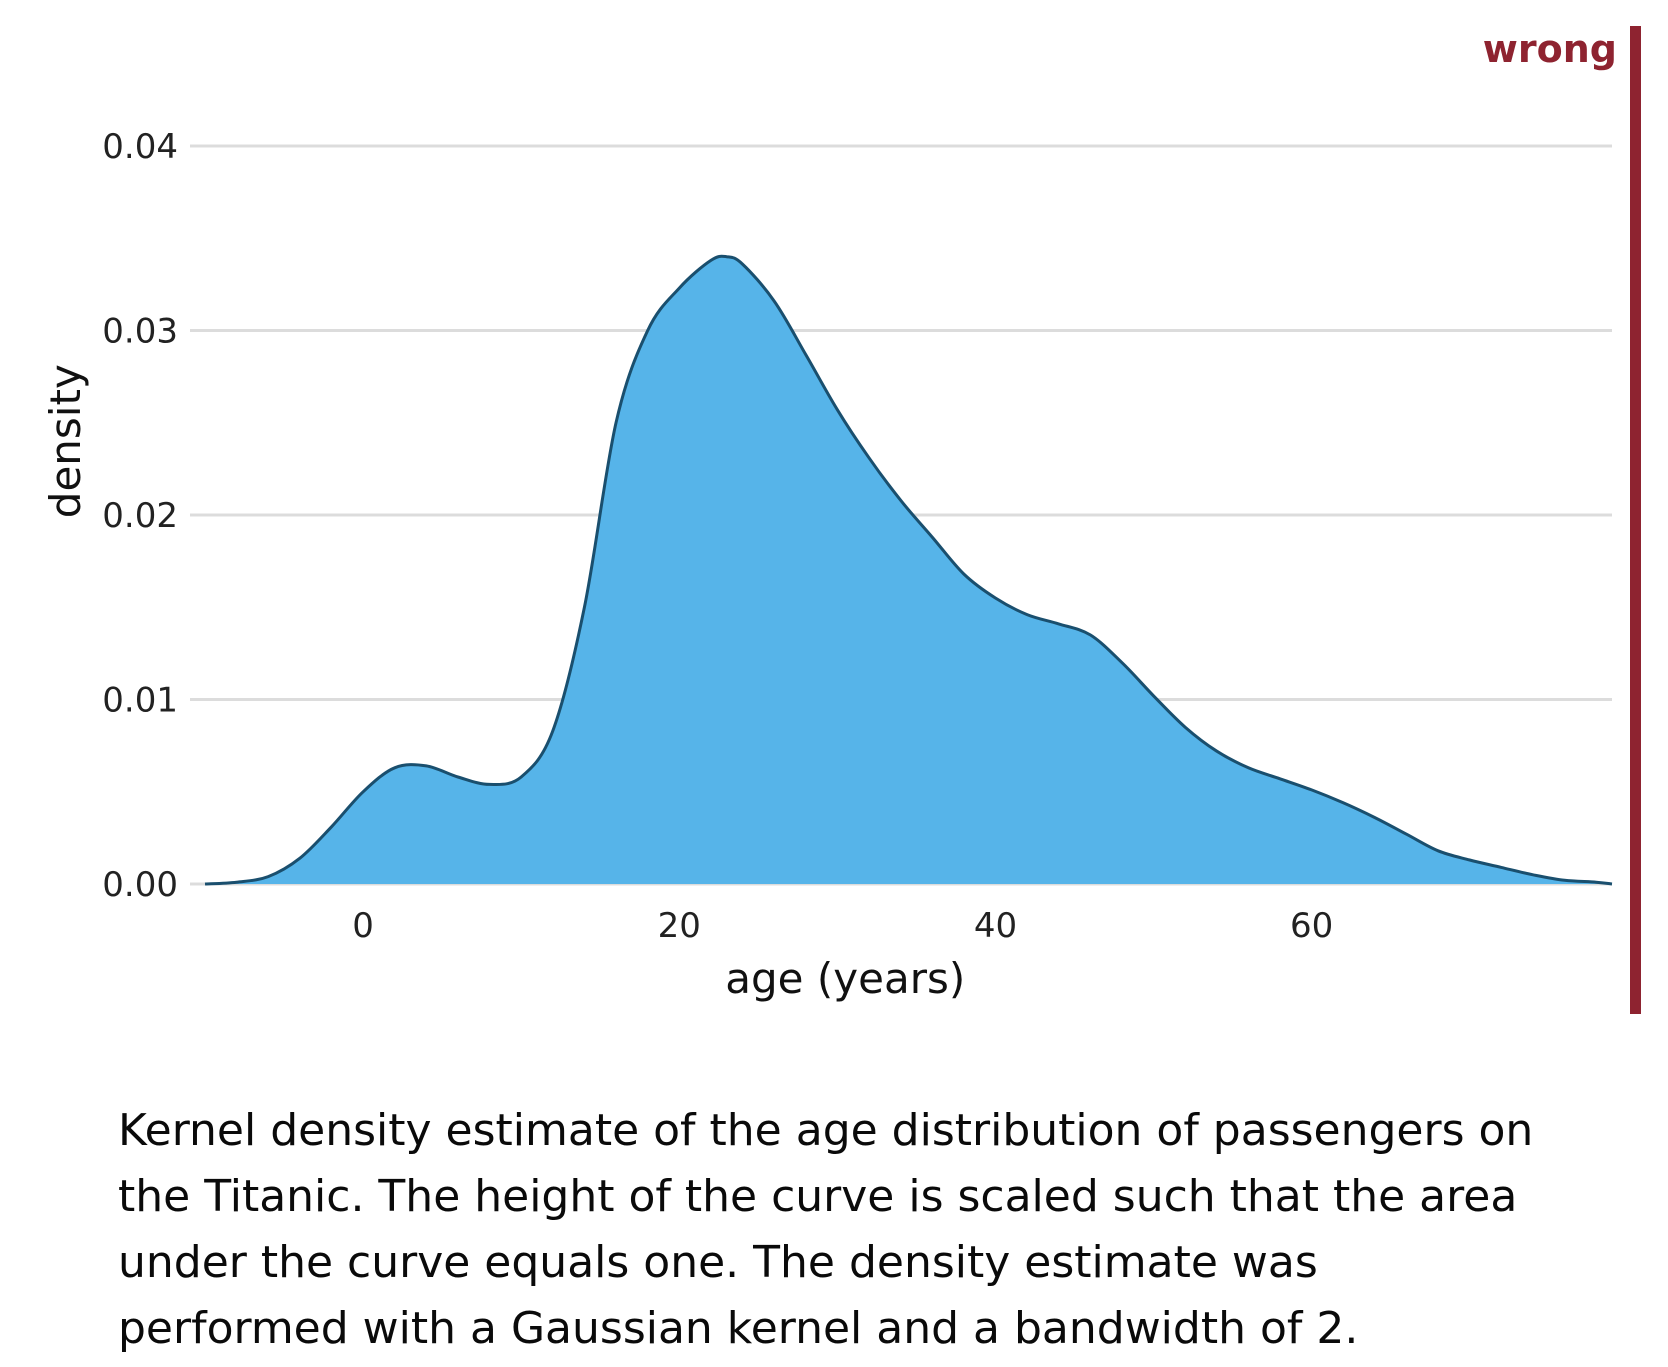 This screenshot has width=1668, height=1367. What do you see at coordinates (363, 926) in the screenshot?
I see `x-tick-label: 0` at bounding box center [363, 926].